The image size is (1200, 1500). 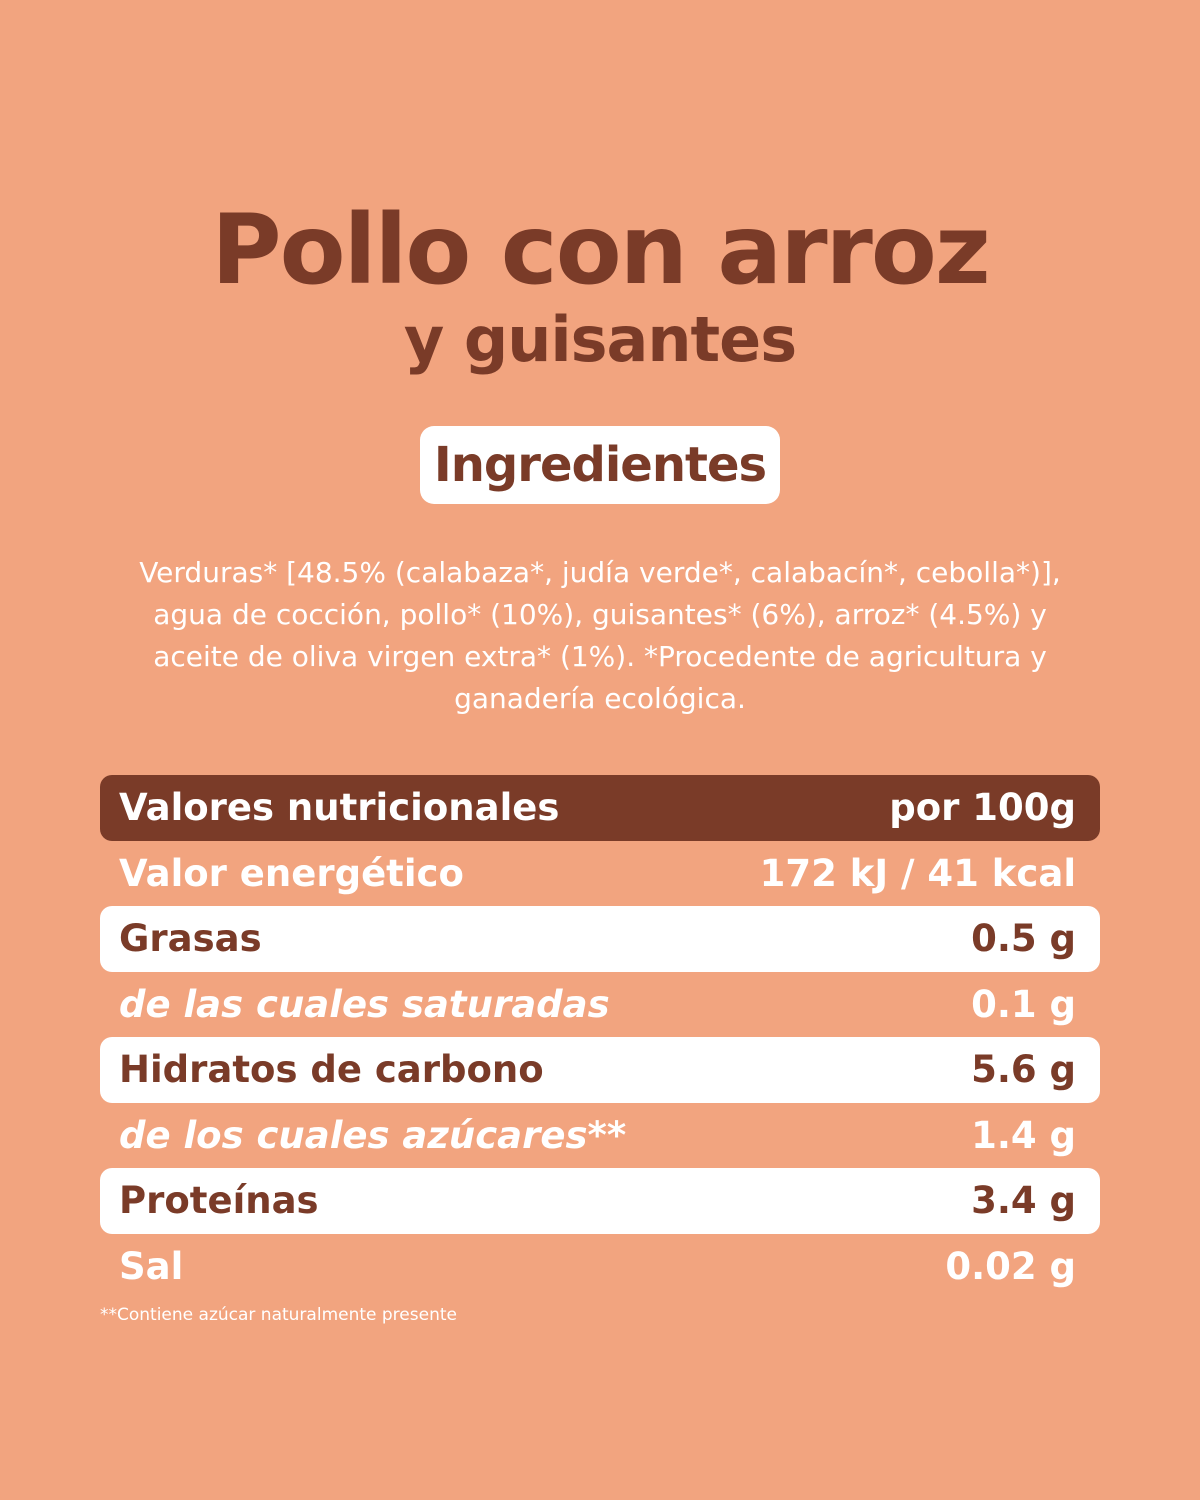 I want to click on nutrition-row-saturated: de las cuales saturadas 0.1 g, so click(x=600, y=1005).